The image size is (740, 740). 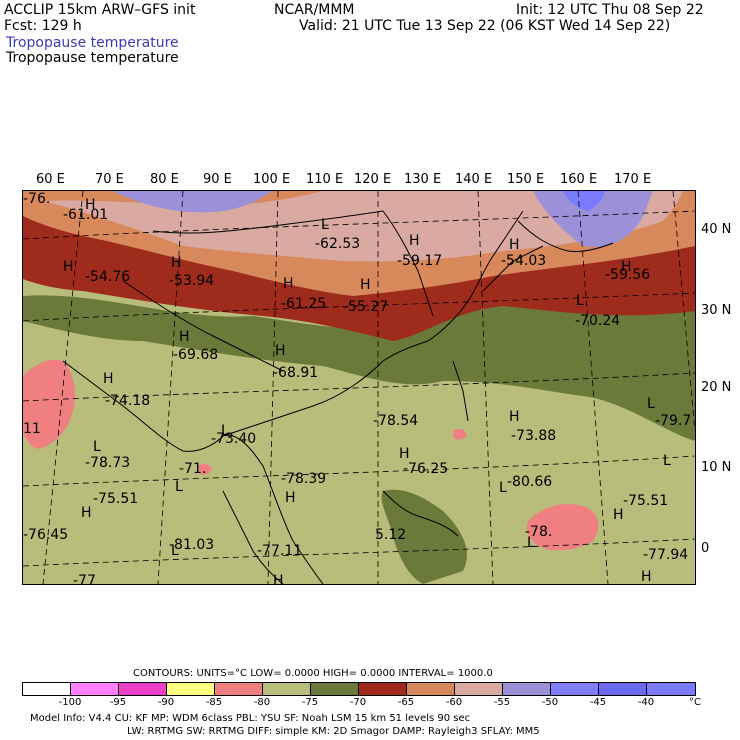 I want to click on longitude-label: 110 E, so click(x=325, y=179).